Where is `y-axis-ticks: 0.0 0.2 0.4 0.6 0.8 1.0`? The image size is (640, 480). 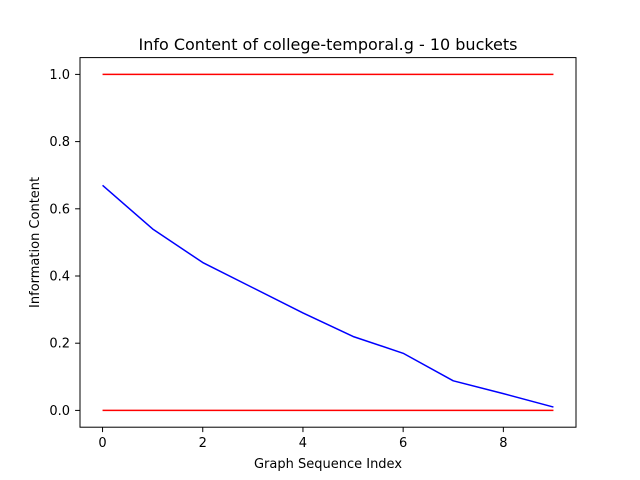
y-axis-ticks: 0.0 0.2 0.4 0.6 0.8 1.0 is located at coordinates (64, 243).